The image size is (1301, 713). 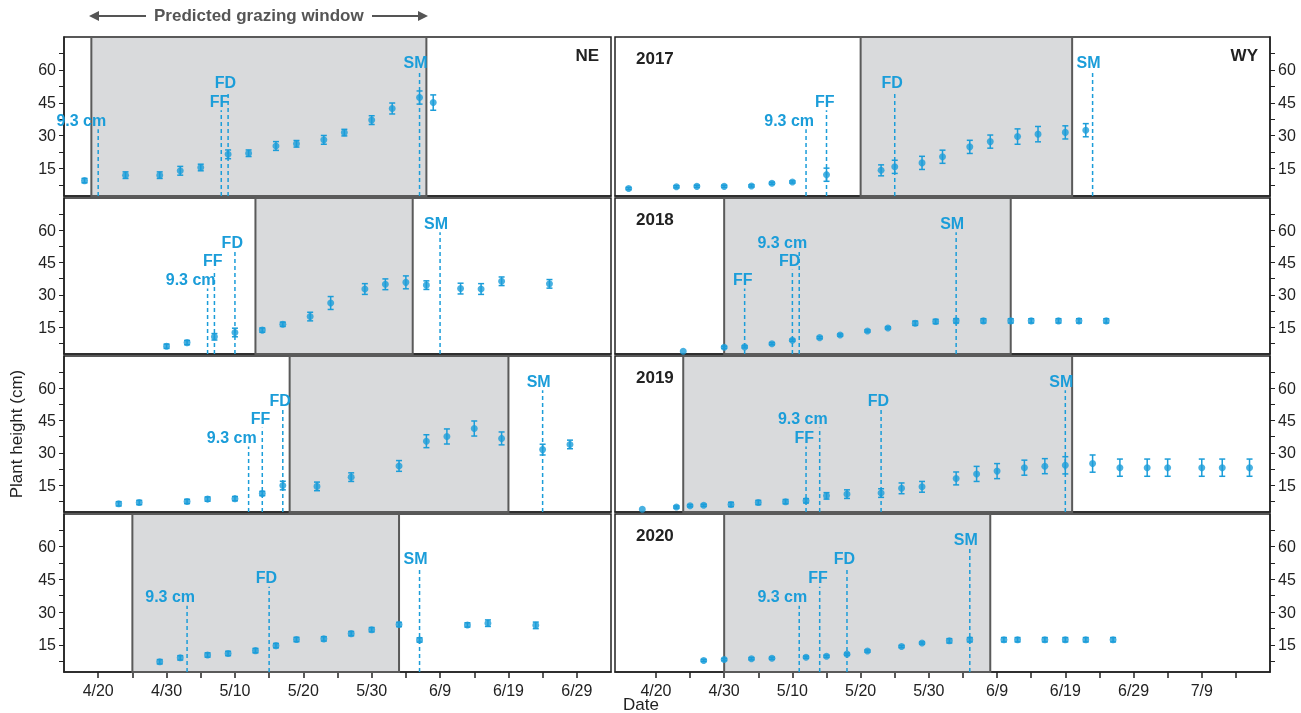 What do you see at coordinates (1201, 690) in the screenshot?
I see `x-tick-label: 7/9` at bounding box center [1201, 690].